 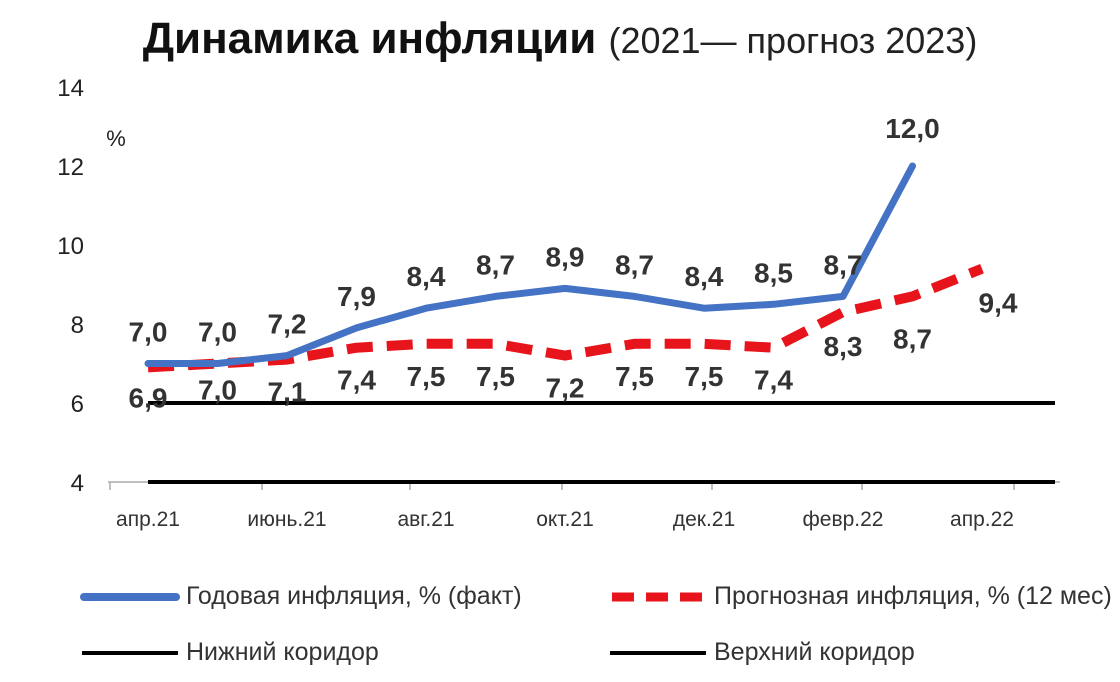 What do you see at coordinates (70, 246) in the screenshot?
I see `y-tick-label: 10` at bounding box center [70, 246].